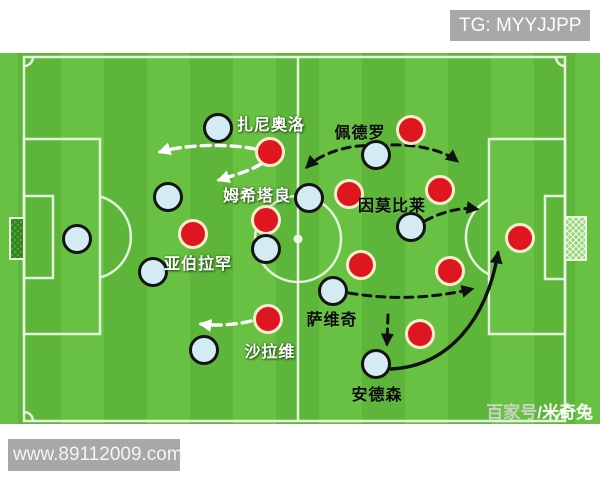 This screenshot has width=600, height=480. I want to click on baijiahao-watermark-prefix: 百家号, so click(512, 412).